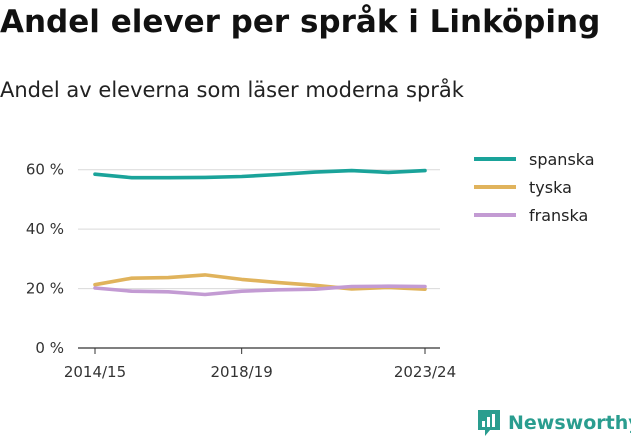 The width and height of the screenshot is (631, 439). Describe the element at coordinates (242, 372) in the screenshot. I see `x-tick-label: 2018/19` at that location.